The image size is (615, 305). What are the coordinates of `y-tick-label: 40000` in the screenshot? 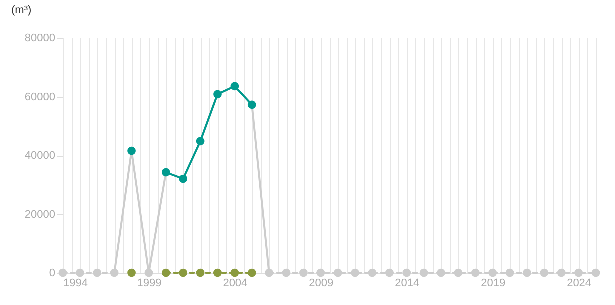 It's located at (40, 156).